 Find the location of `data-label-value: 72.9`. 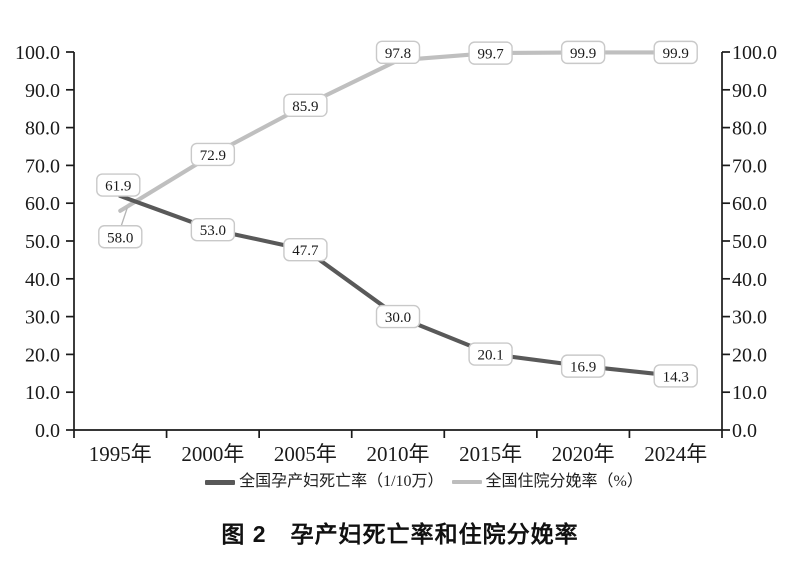

data-label-value: 72.9 is located at coordinates (213, 156).